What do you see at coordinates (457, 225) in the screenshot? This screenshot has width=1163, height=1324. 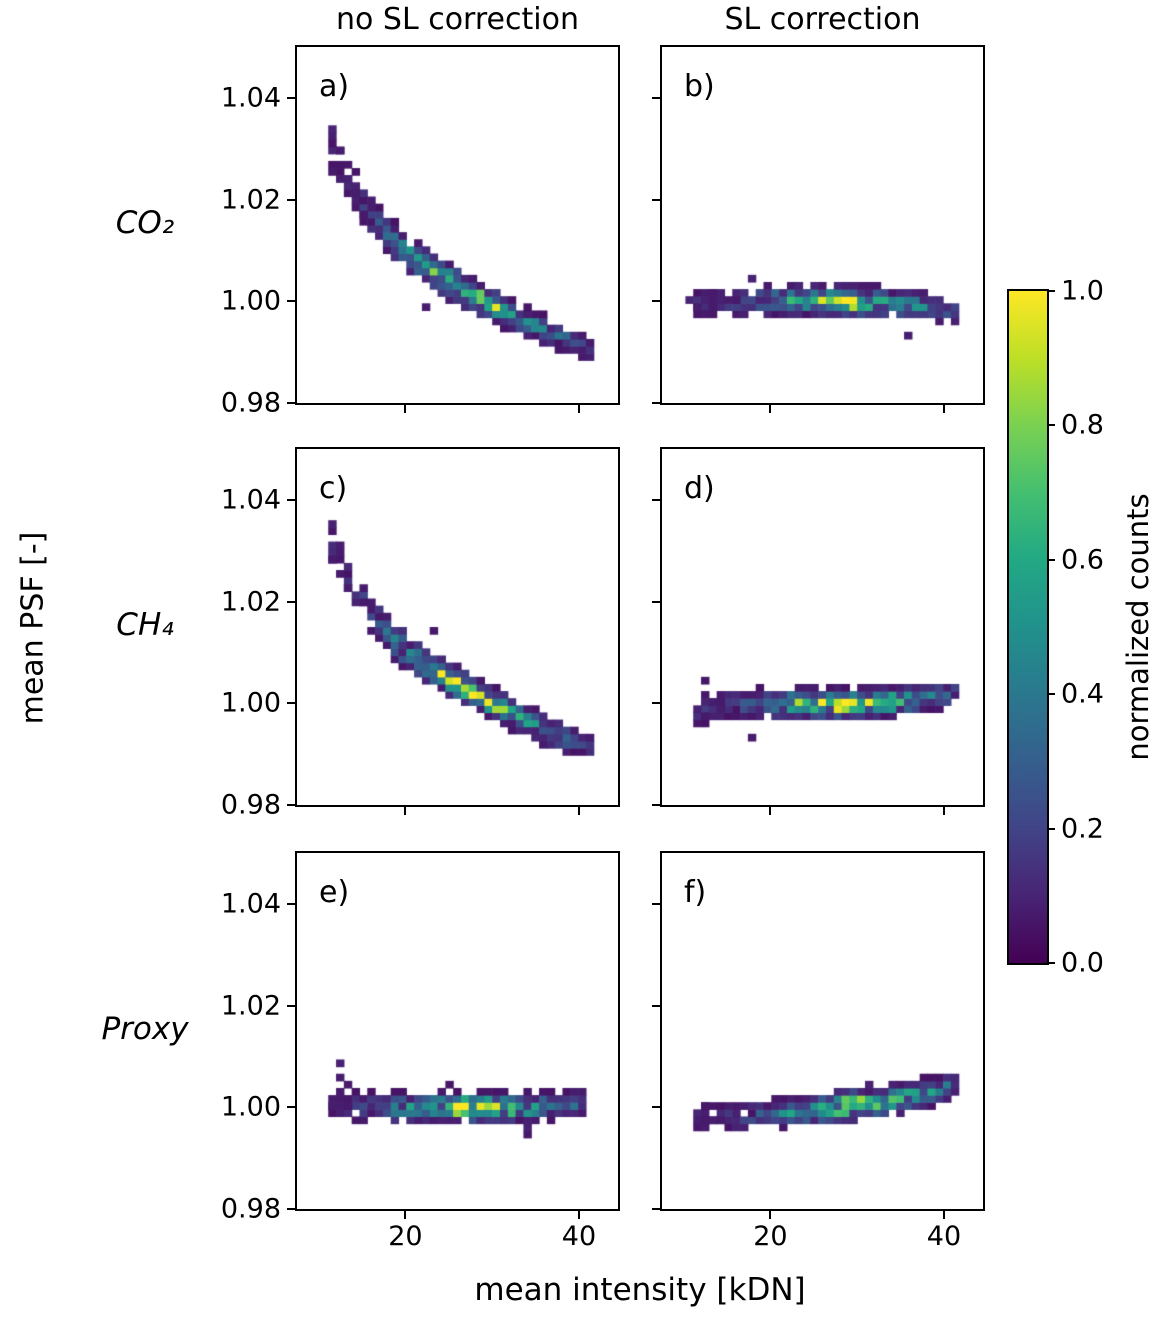 I see `histogram-canvas-a` at bounding box center [457, 225].